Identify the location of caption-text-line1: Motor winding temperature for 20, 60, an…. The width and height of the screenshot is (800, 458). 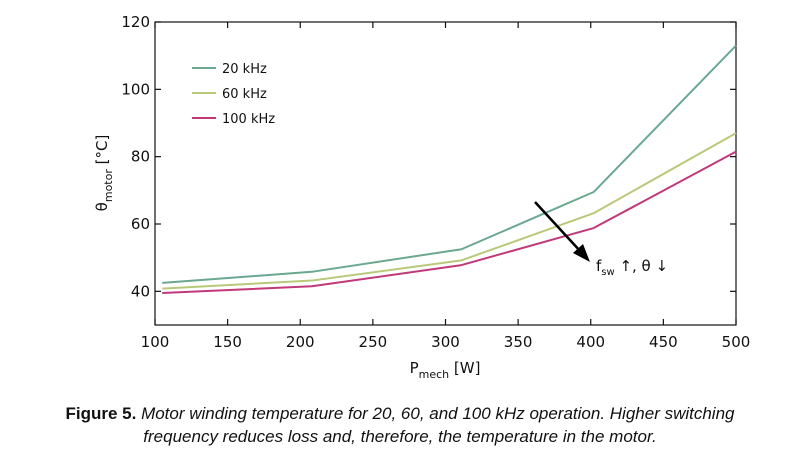
(435, 413).